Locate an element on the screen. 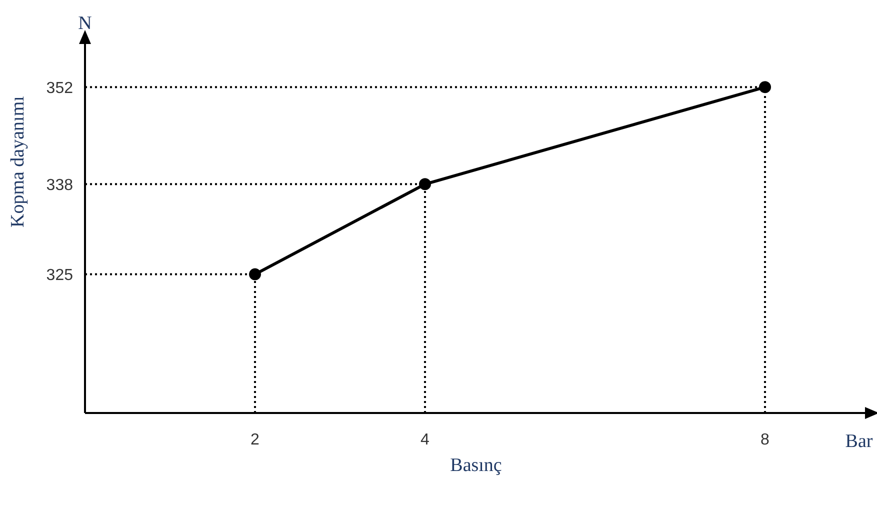 The image size is (877, 517). text: N is located at coordinates (85, 23).